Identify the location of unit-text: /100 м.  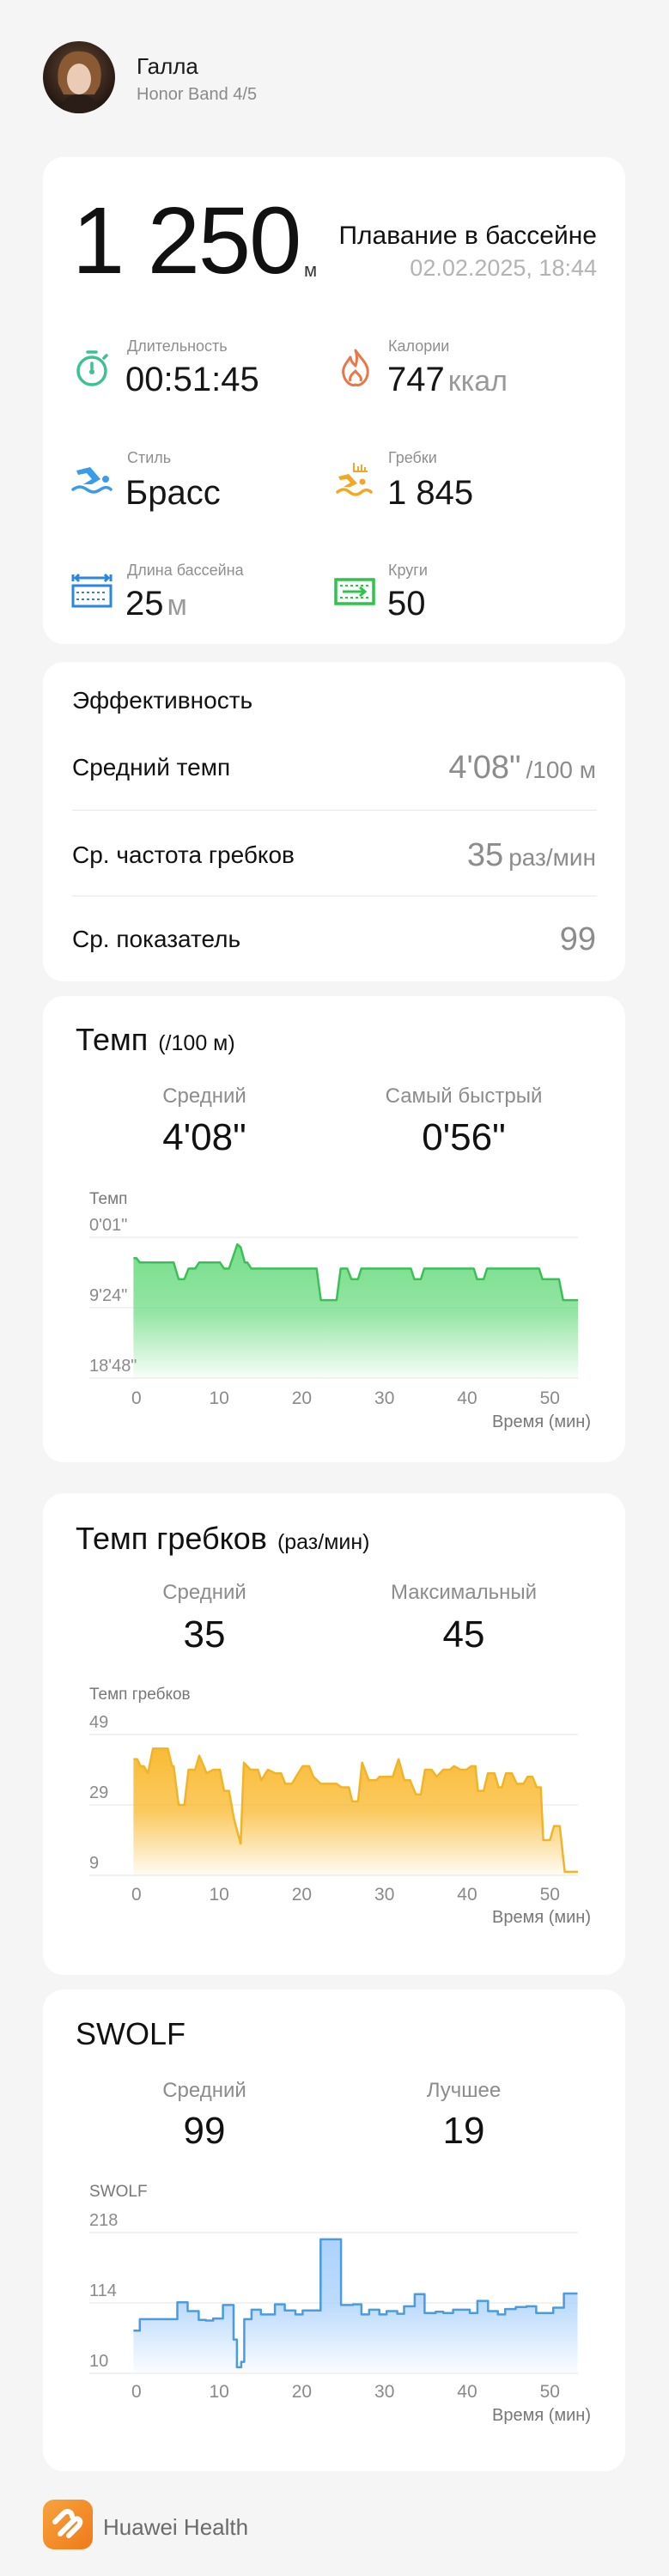
(561, 770).